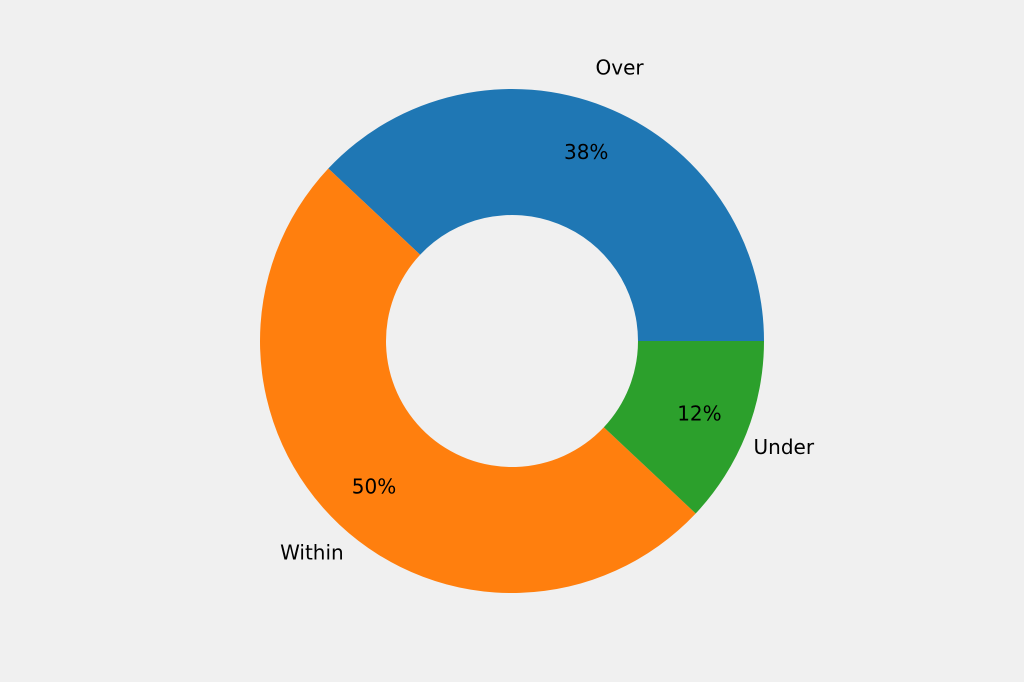  I want to click on slice-label-within: Within, so click(312, 553).